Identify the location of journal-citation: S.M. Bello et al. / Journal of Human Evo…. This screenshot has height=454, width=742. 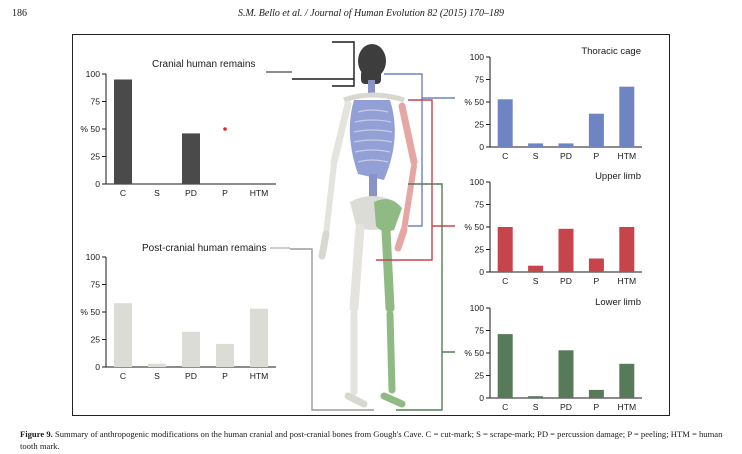
(371, 13).